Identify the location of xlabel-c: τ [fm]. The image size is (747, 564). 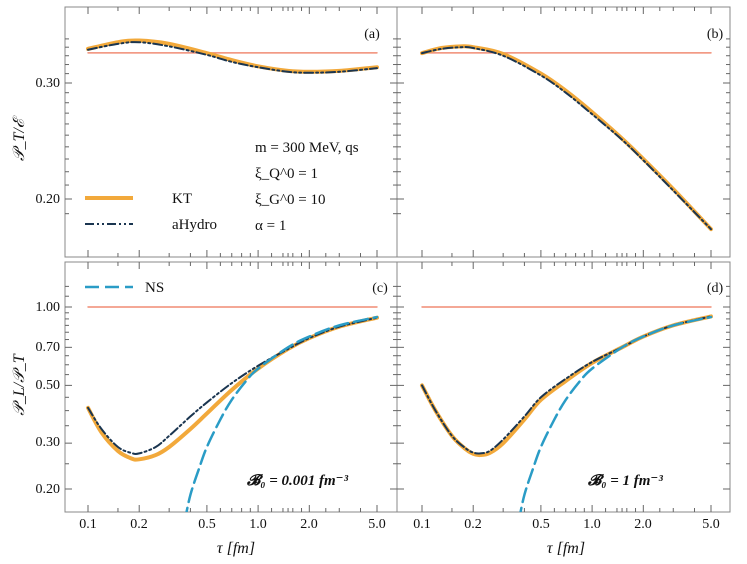
(236, 548).